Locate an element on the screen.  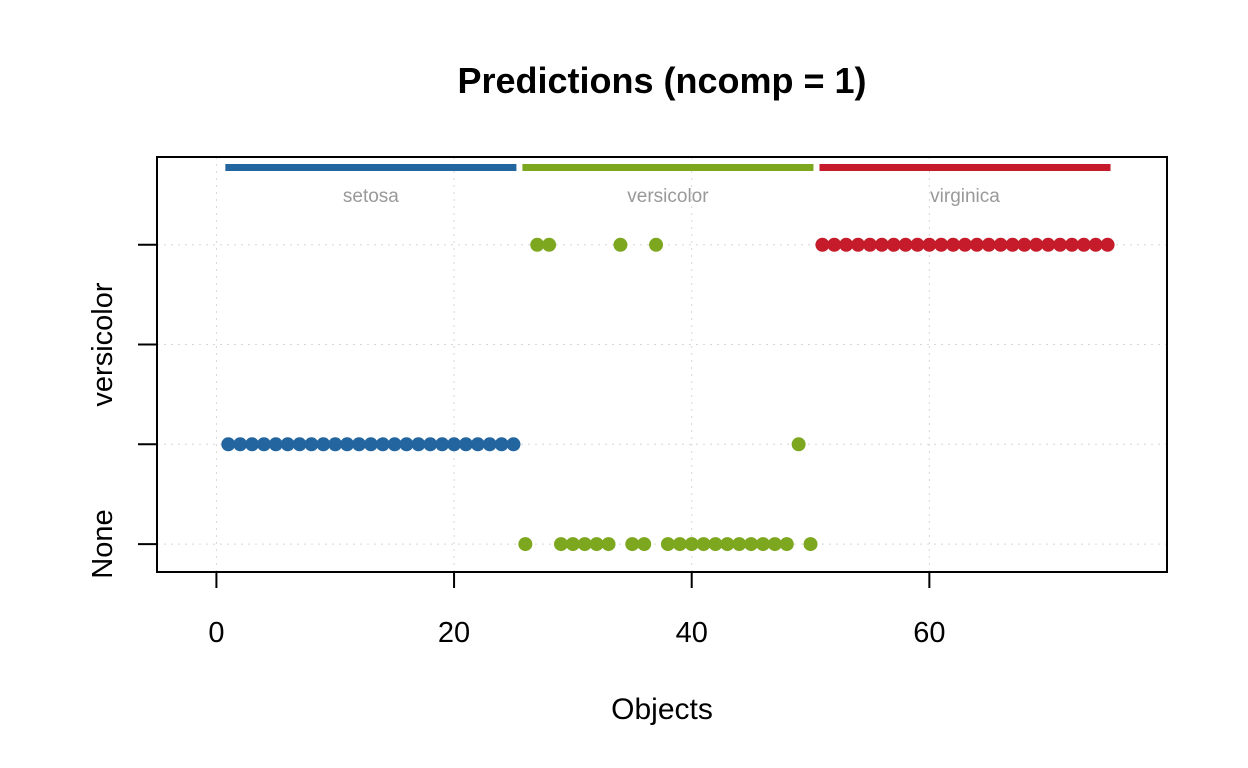
x-axis-label: Objects is located at coordinates (662, 709).